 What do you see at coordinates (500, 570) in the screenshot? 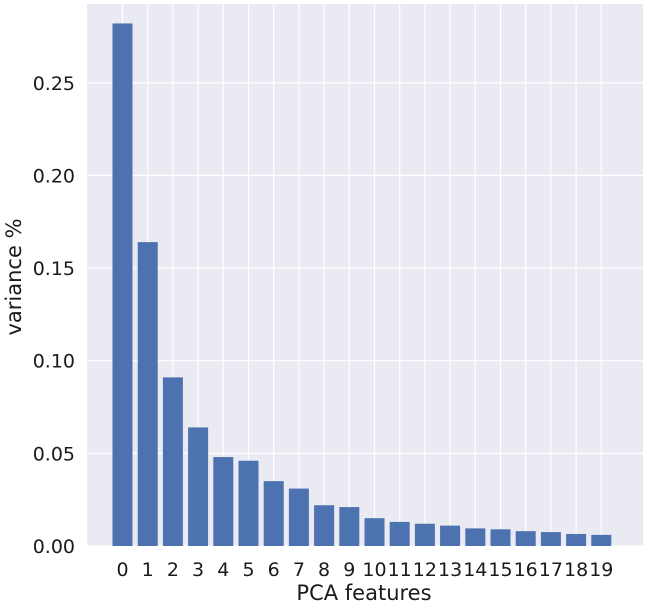
I see `x-tick-label: 15` at bounding box center [500, 570].